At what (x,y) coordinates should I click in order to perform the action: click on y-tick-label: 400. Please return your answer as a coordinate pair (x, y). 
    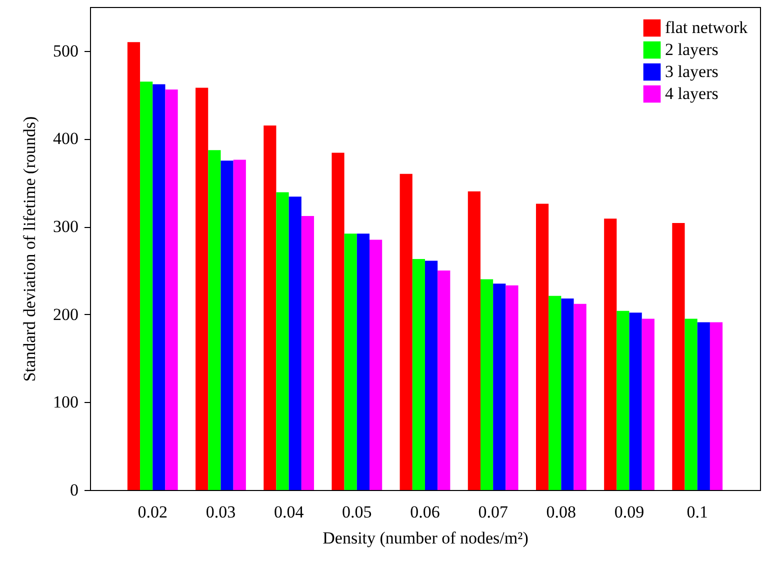
    Looking at the image, I should click on (65, 138).